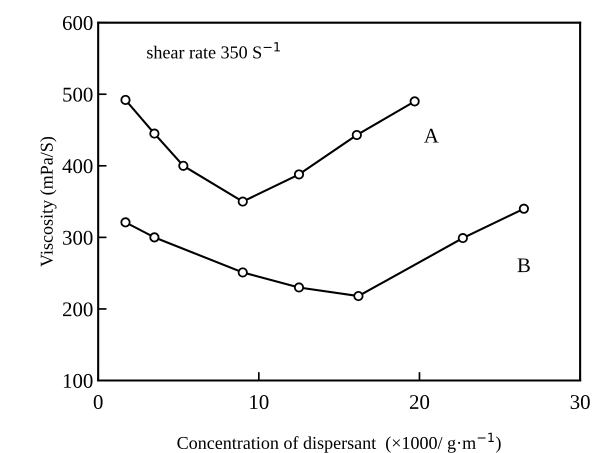 The image size is (595, 453). What do you see at coordinates (420, 402) in the screenshot?
I see `x-tick-label: 20` at bounding box center [420, 402].